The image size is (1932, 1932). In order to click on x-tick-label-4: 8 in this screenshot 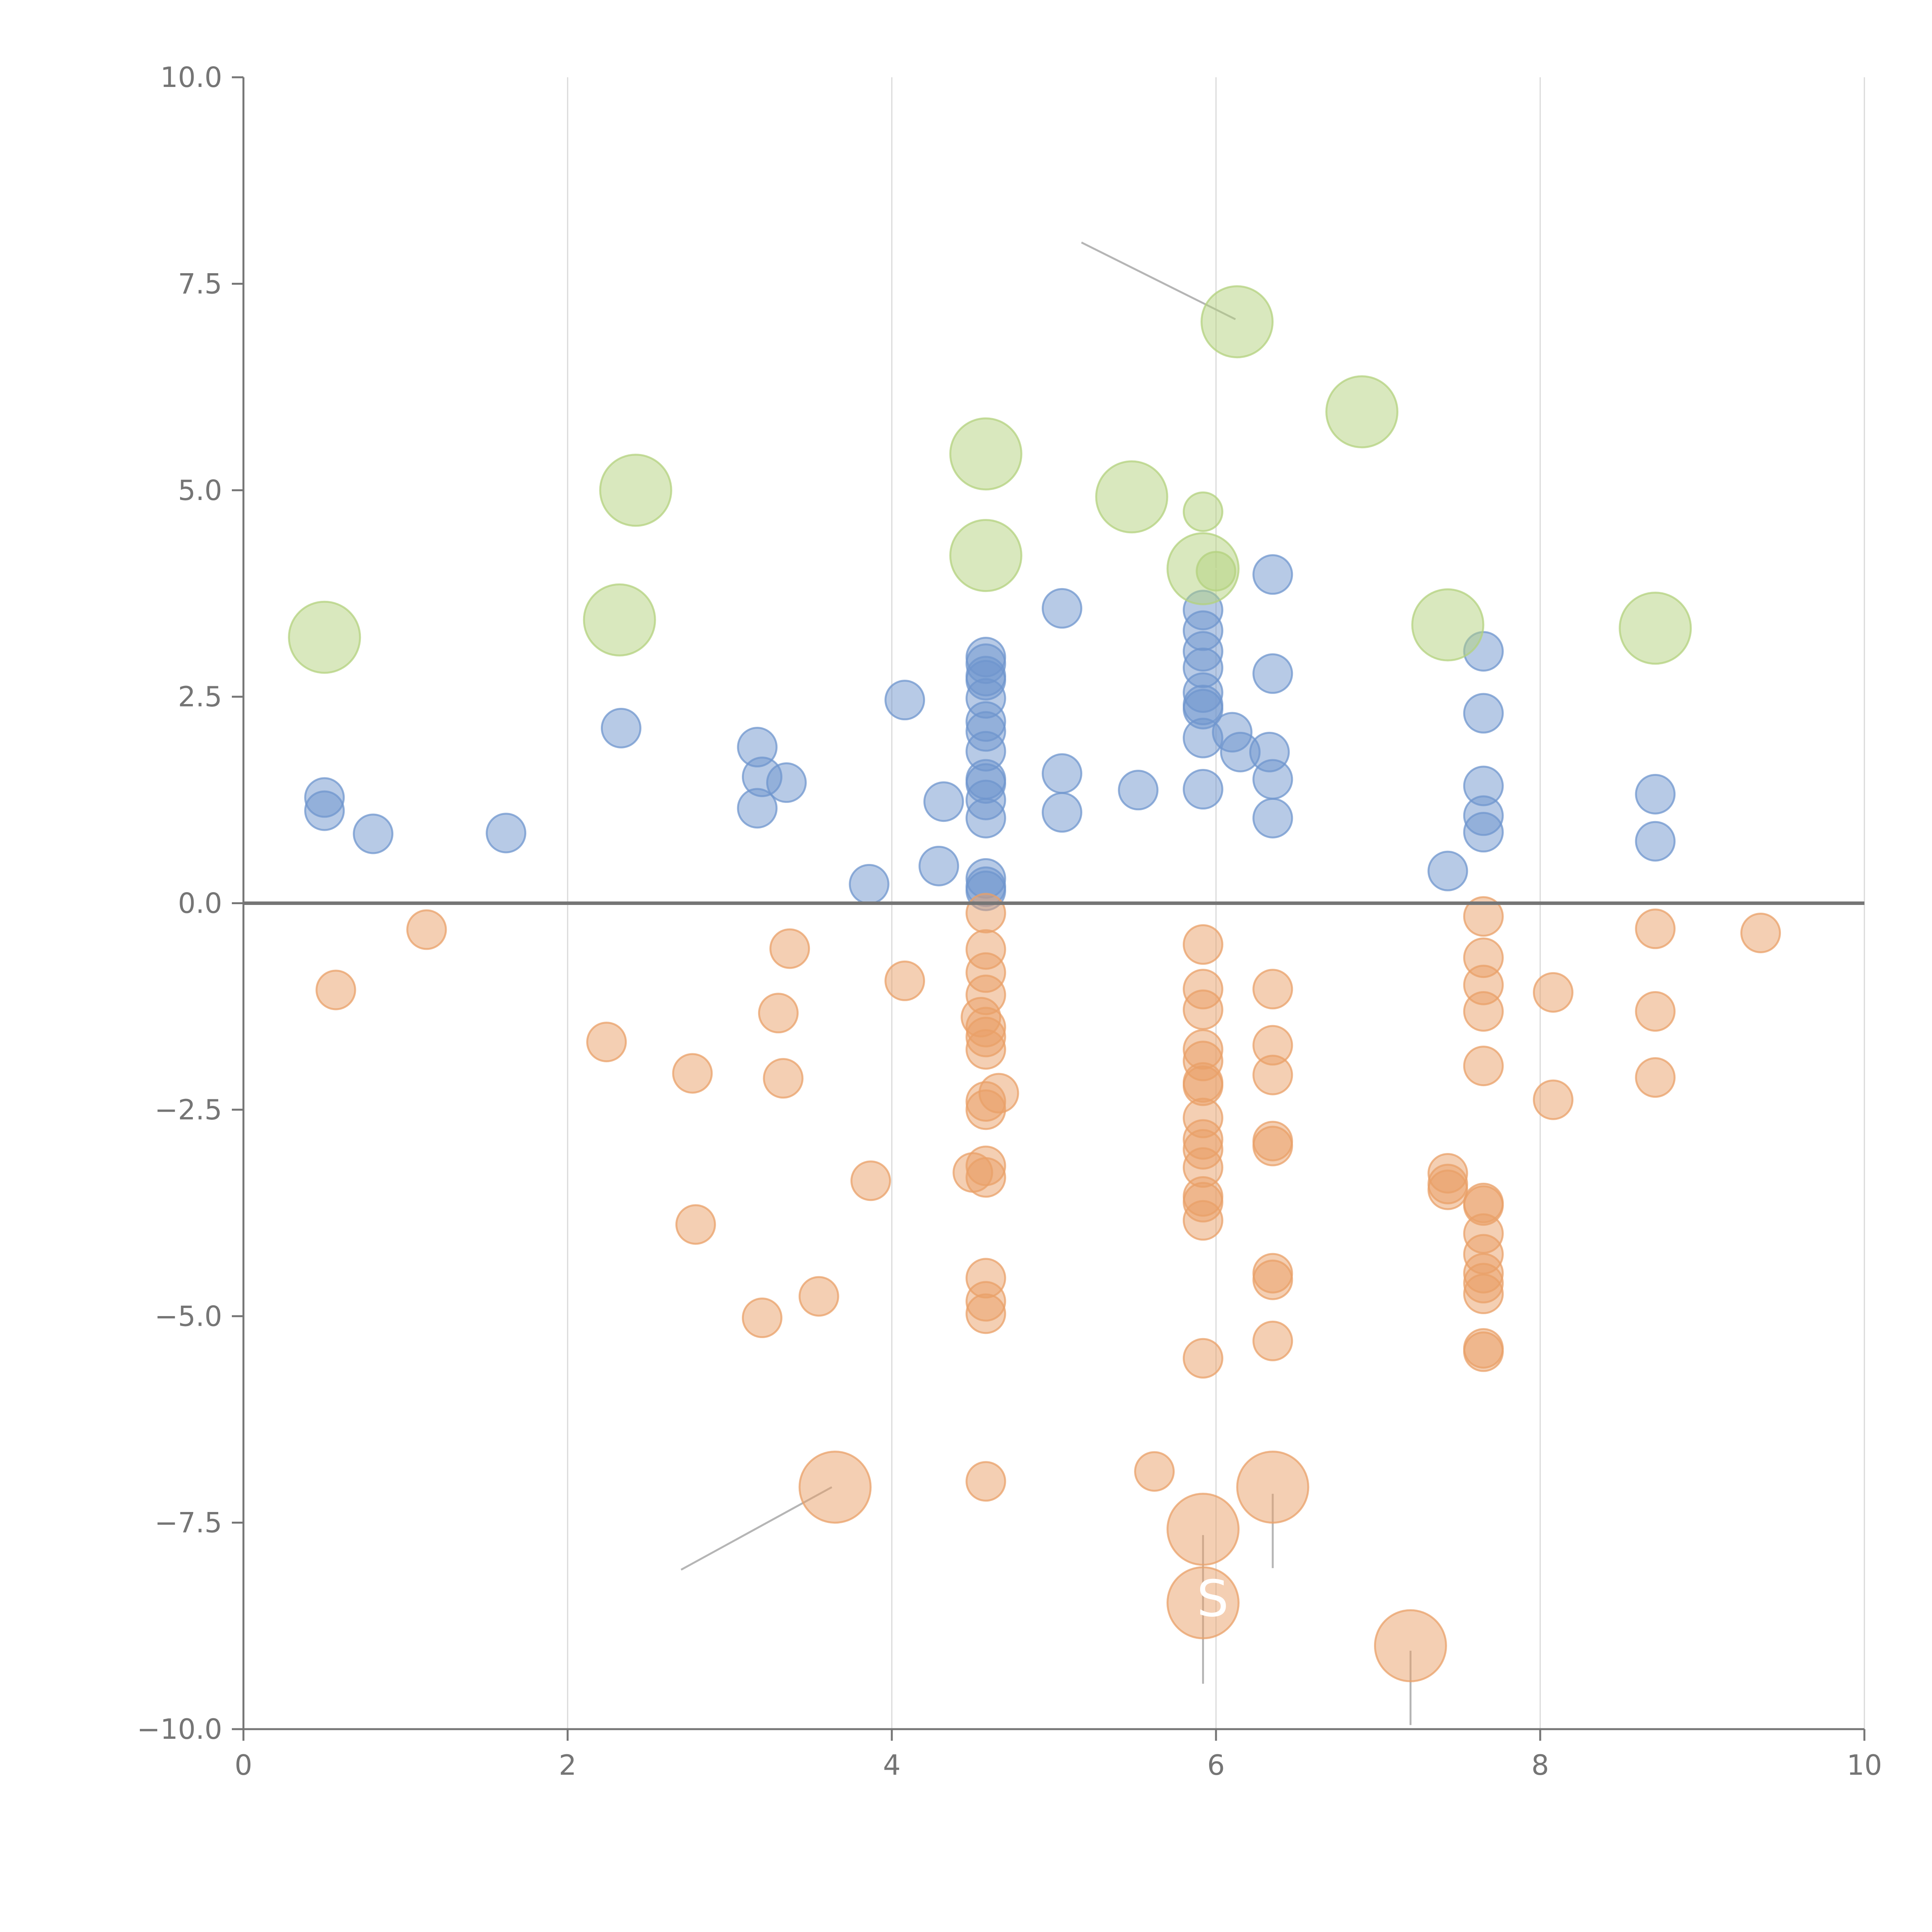, I will do `click(1540, 1765)`.